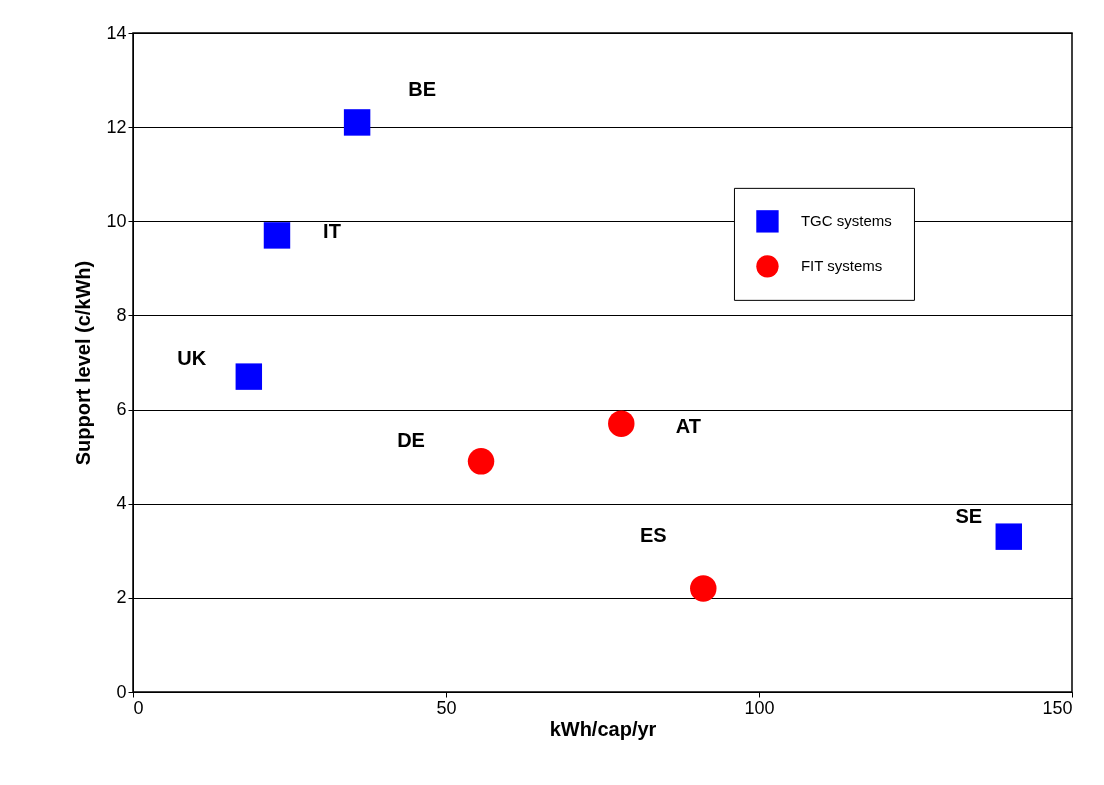 The height and width of the screenshot is (785, 1104). I want to click on x-tick-label: 0, so click(138, 707).